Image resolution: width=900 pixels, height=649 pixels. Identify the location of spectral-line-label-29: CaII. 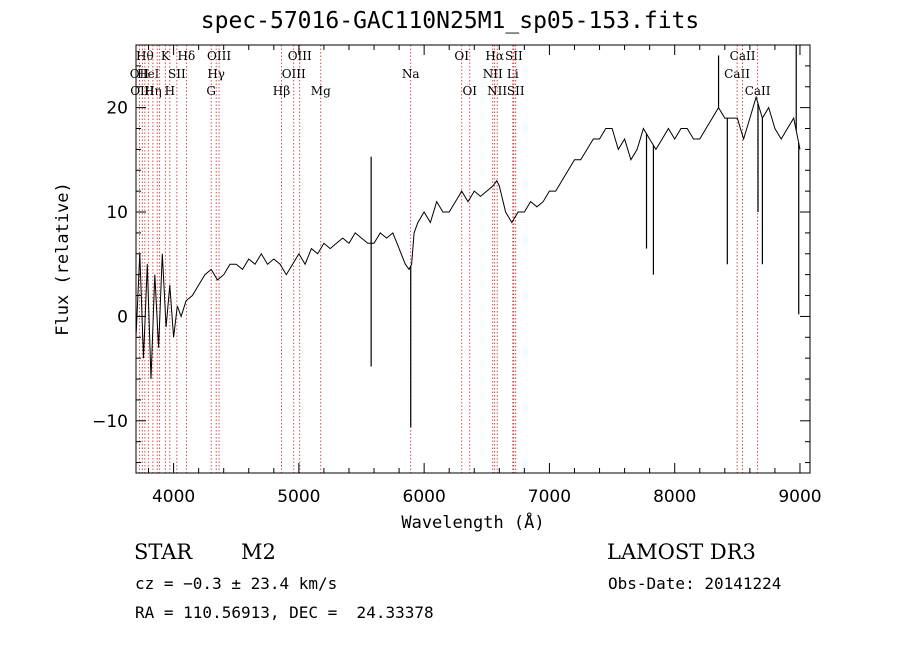
(758, 91).